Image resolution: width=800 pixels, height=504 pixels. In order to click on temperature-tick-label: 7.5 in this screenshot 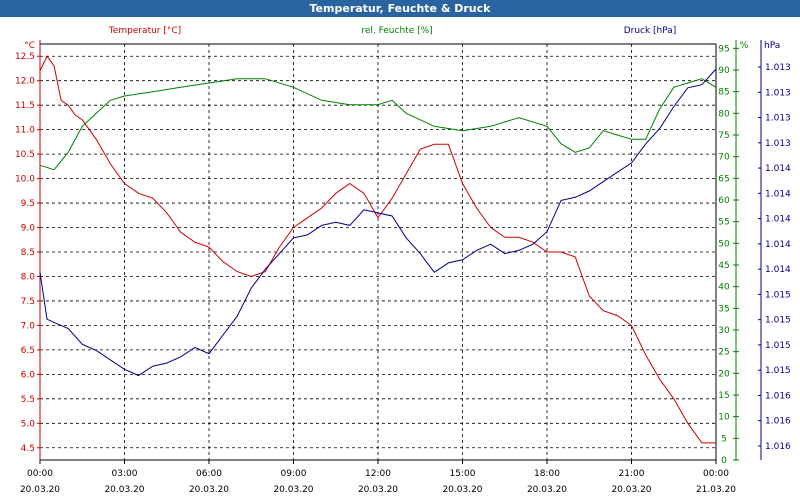, I will do `click(28, 302)`.